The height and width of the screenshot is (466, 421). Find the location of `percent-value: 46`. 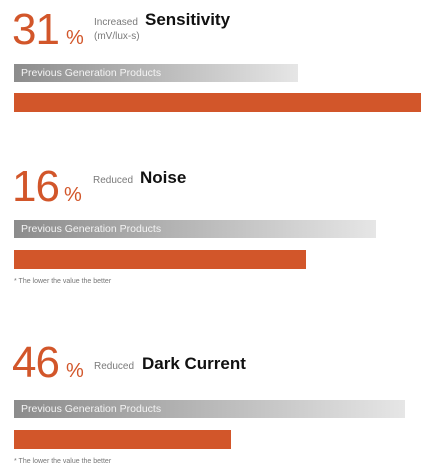

percent-value: 46 is located at coordinates (36, 362).